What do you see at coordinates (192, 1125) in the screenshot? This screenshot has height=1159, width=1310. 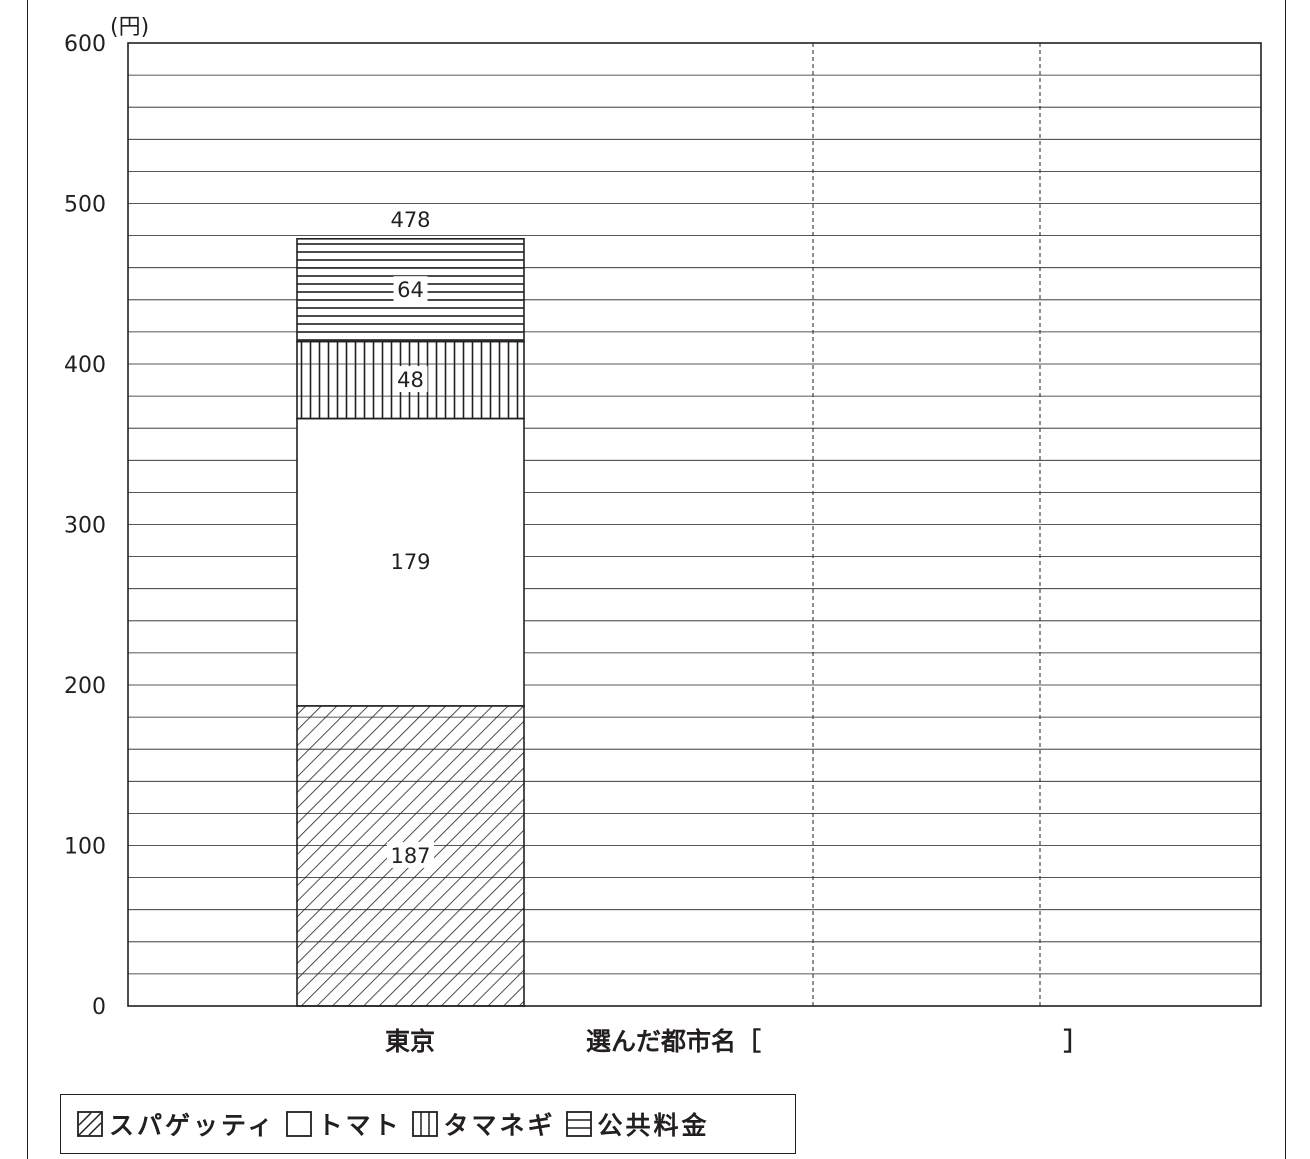 I see `legend-label: スパゲッティ` at bounding box center [192, 1125].